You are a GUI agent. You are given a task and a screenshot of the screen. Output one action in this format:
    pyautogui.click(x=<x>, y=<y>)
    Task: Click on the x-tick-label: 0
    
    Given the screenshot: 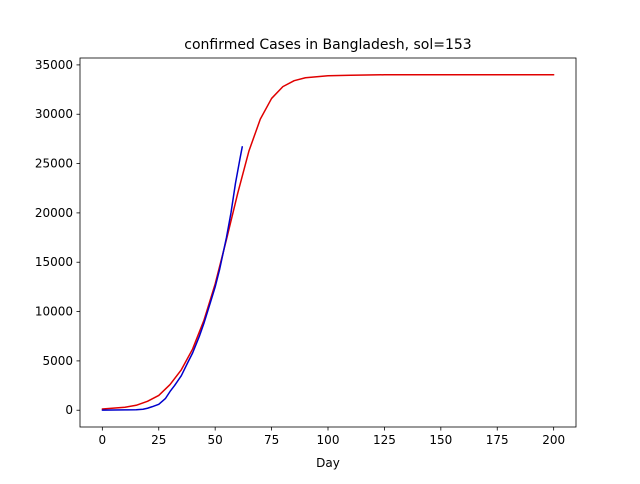 What is the action you would take?
    pyautogui.click(x=103, y=440)
    